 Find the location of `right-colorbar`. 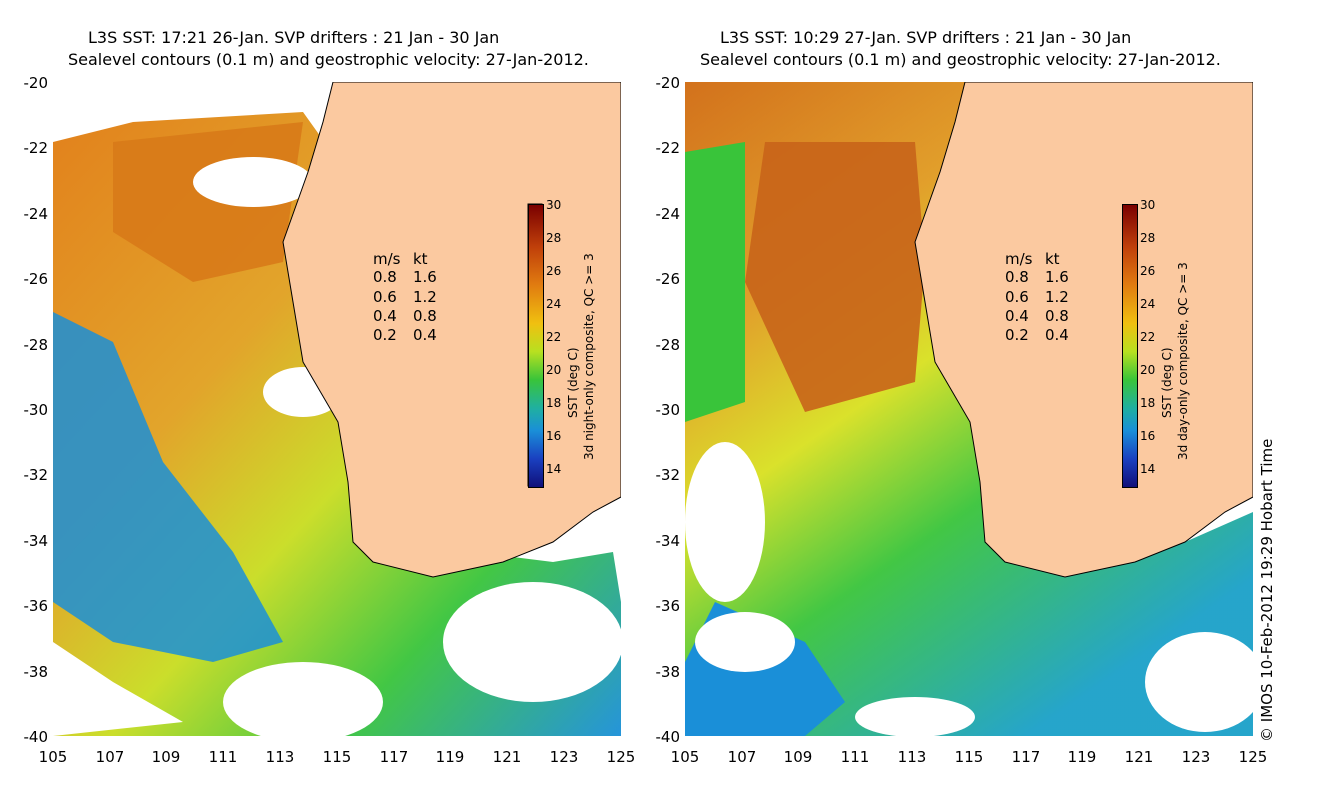

right-colorbar is located at coordinates (1130, 346).